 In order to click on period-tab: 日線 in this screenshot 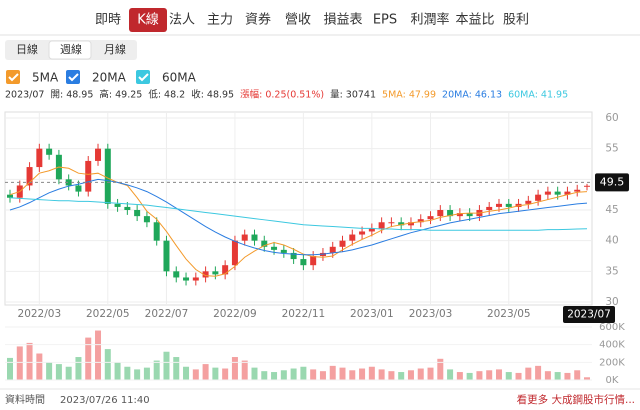, I will do `click(27, 49)`.